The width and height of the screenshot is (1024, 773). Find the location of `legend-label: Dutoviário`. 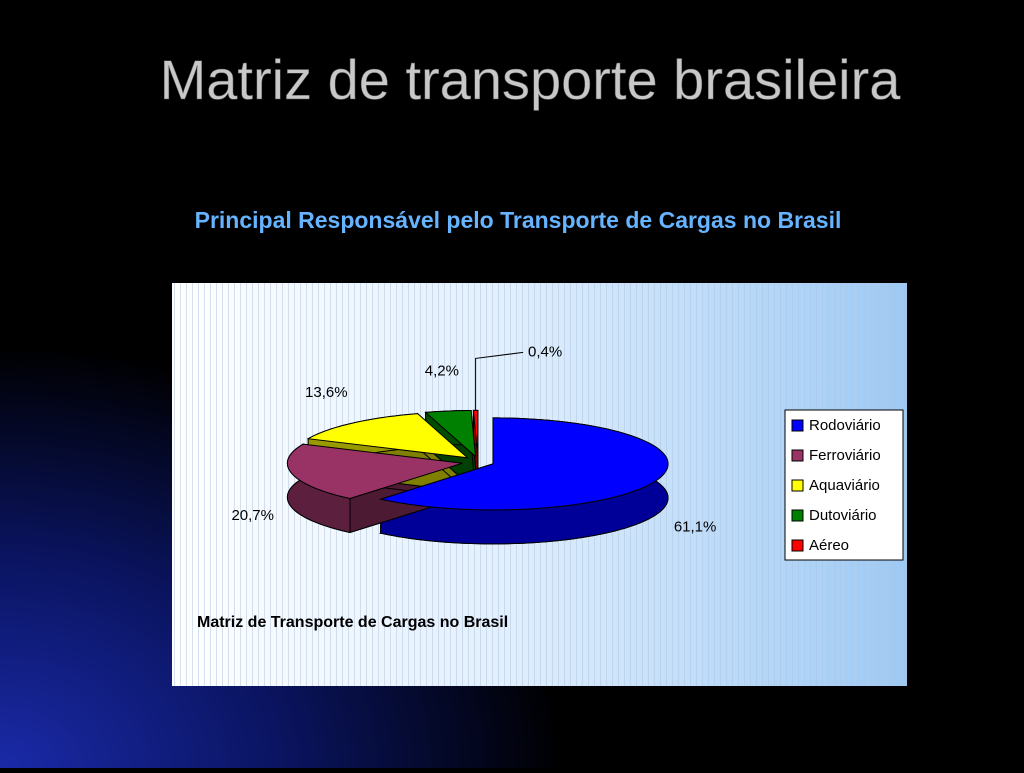

legend-label: Dutoviário is located at coordinates (843, 515).